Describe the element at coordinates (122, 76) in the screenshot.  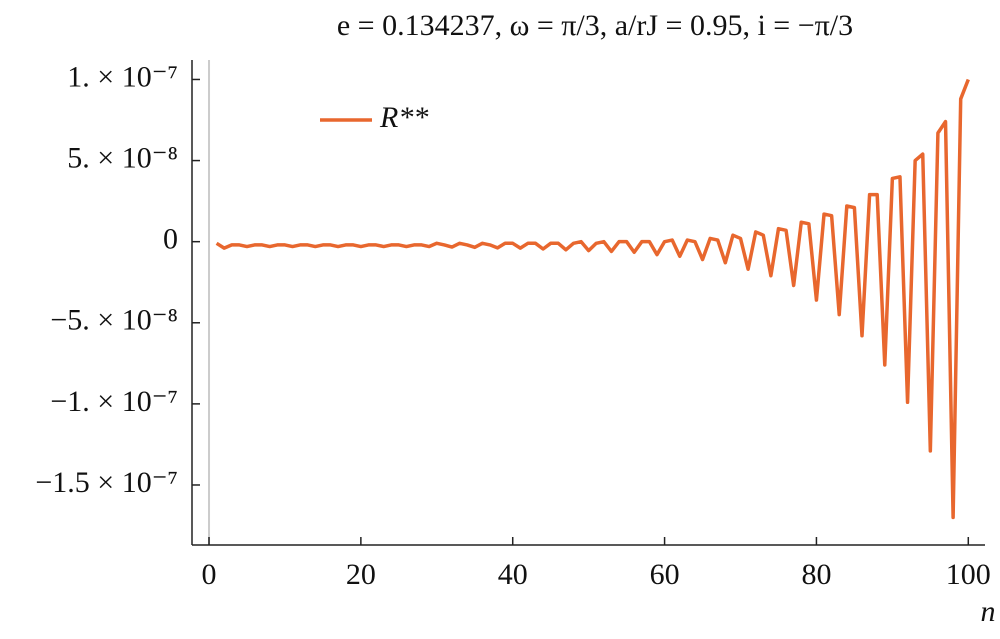
I see `y-tick-label: 1. × 10⁻⁷` at that location.